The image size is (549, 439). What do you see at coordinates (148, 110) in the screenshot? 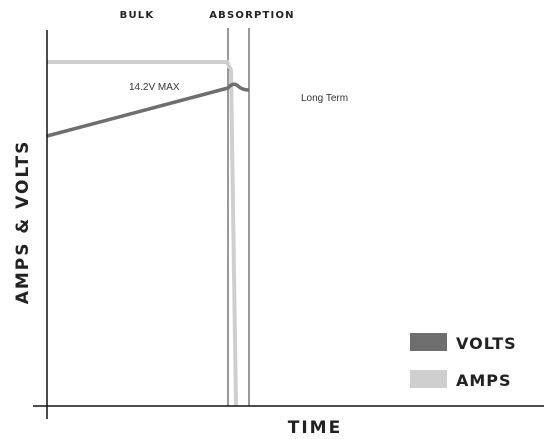
I see `volts-series-line` at bounding box center [148, 110].